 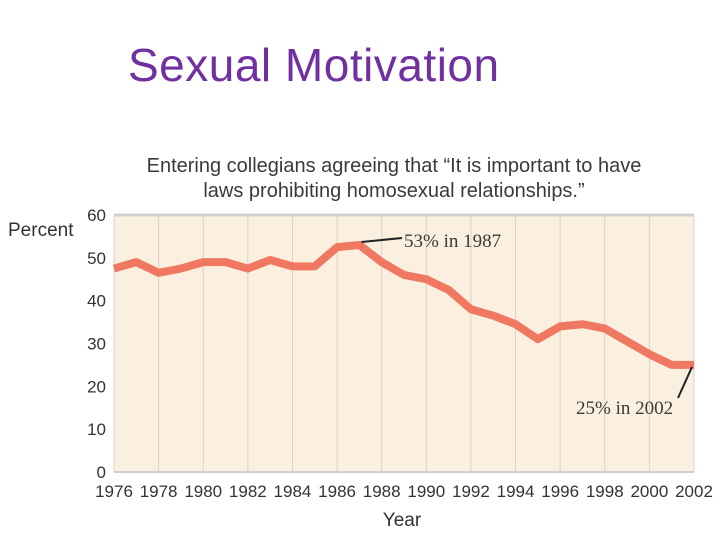 What do you see at coordinates (605, 491) in the screenshot?
I see `x-tick-label: 1998` at bounding box center [605, 491].